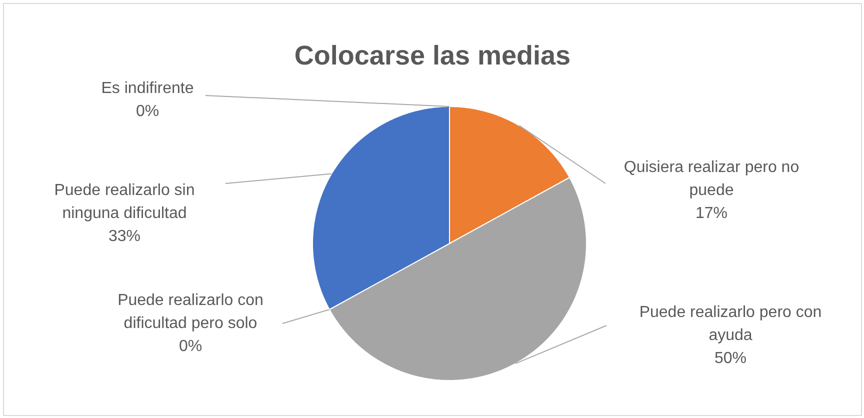 The width and height of the screenshot is (864, 418). Describe the element at coordinates (147, 88) in the screenshot. I see `category-label: Es indifirente` at that location.